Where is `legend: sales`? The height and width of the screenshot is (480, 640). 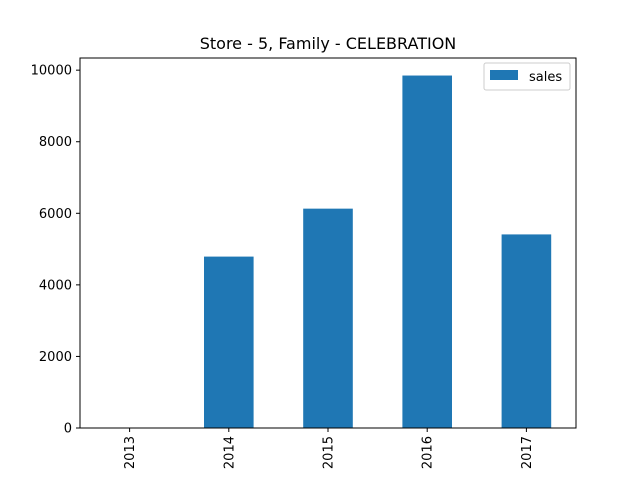 legend: sales is located at coordinates (527, 76).